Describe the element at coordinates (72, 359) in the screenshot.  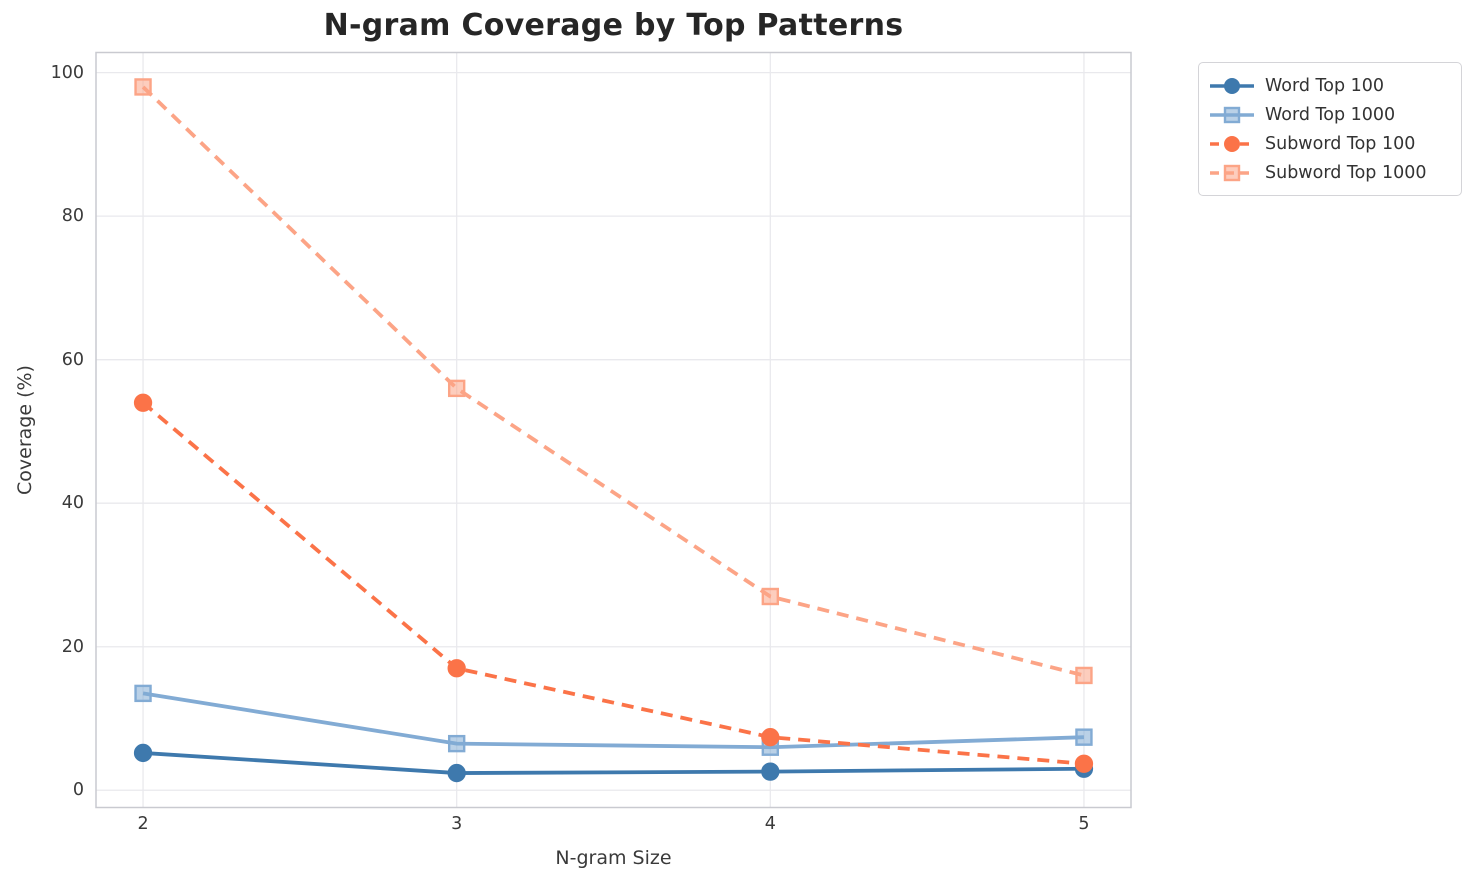
I see `y-tick-label: 60` at that location.